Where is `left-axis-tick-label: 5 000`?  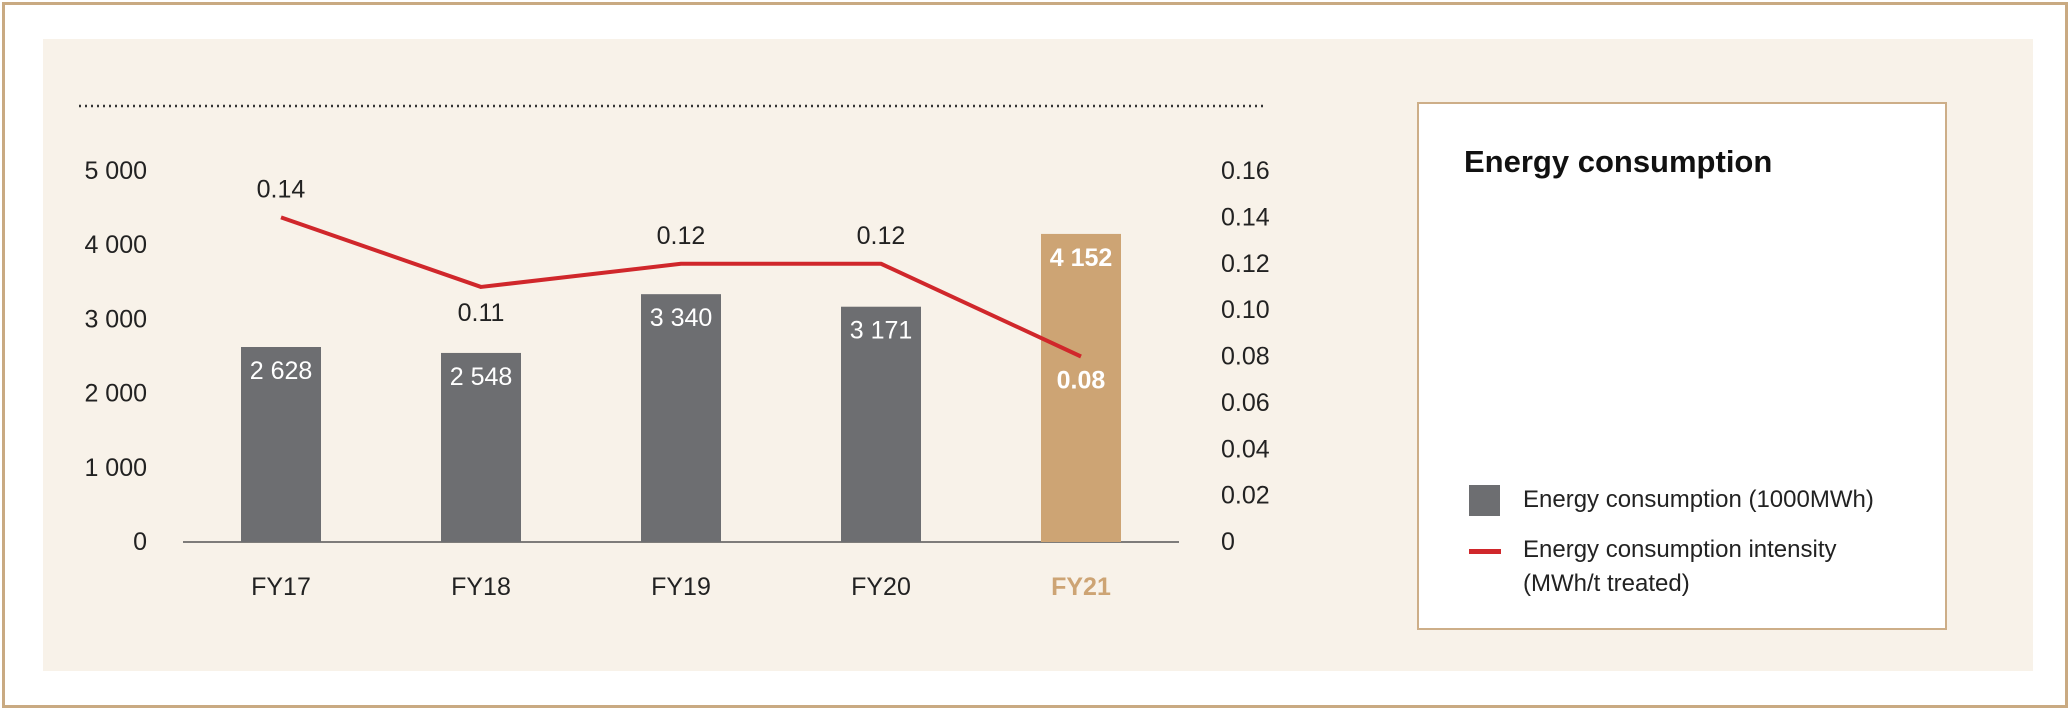
left-axis-tick-label: 5 000 is located at coordinates (115, 171).